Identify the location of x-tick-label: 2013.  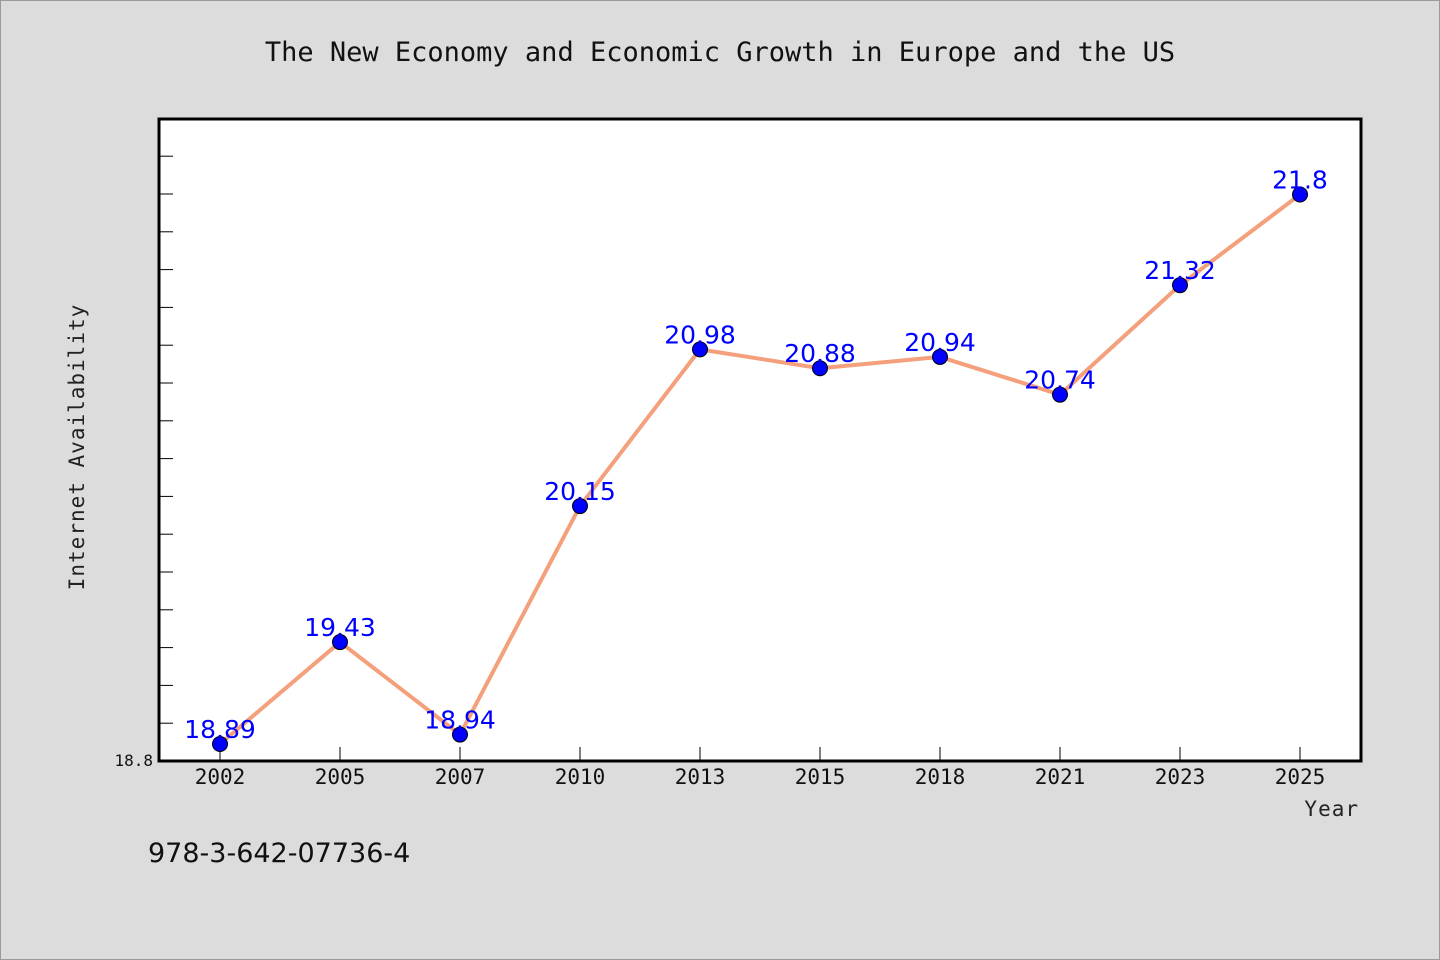
(700, 777).